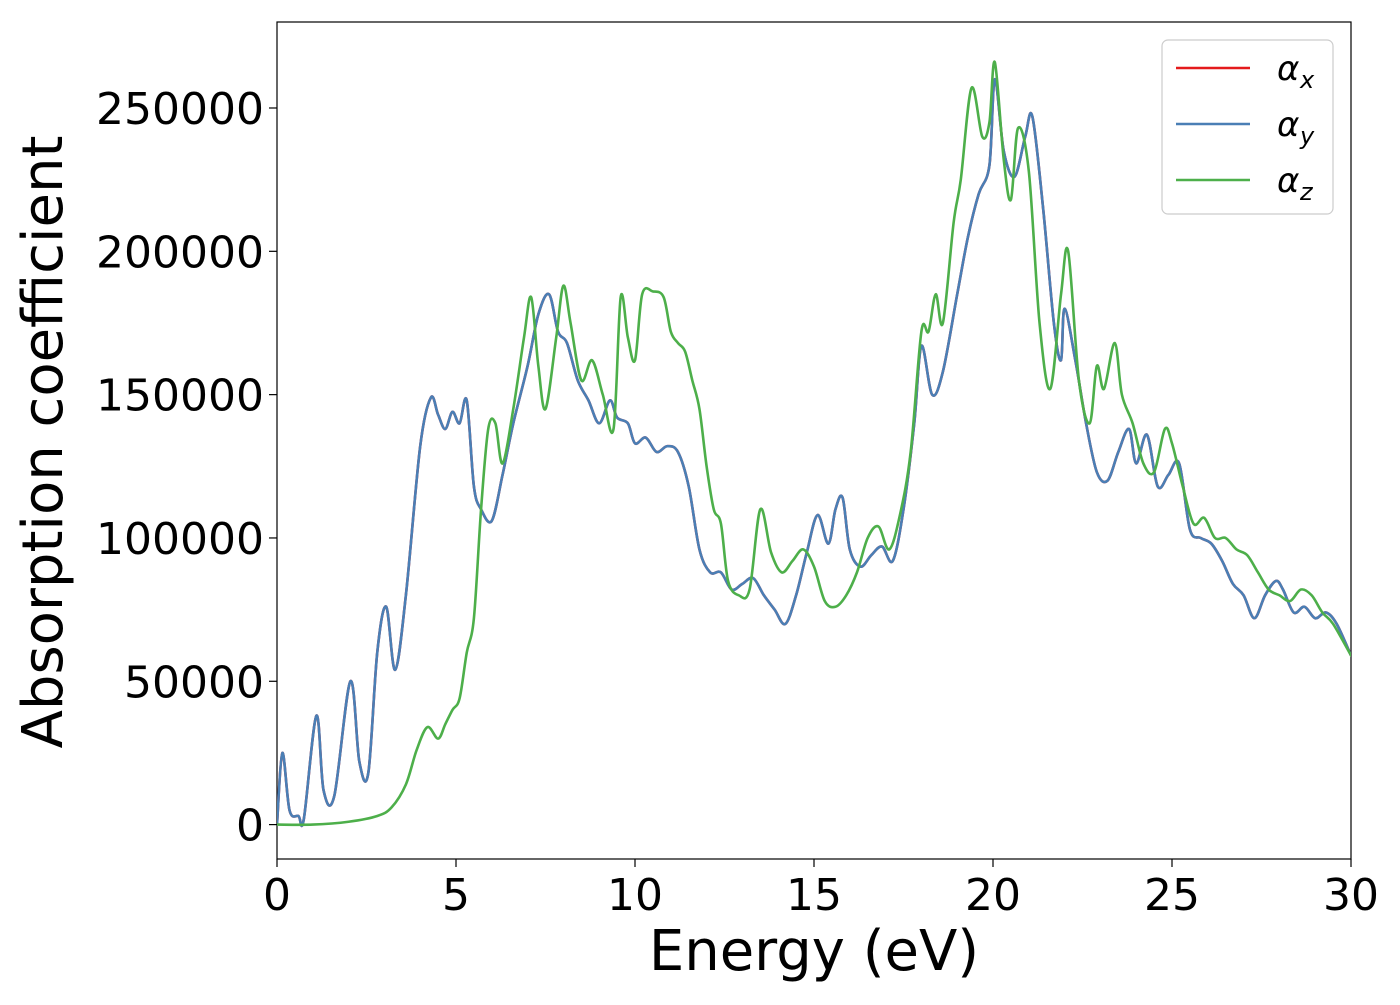 This screenshot has height=1005, width=1400. I want to click on y-tick-label: 250000, so click(180, 109).